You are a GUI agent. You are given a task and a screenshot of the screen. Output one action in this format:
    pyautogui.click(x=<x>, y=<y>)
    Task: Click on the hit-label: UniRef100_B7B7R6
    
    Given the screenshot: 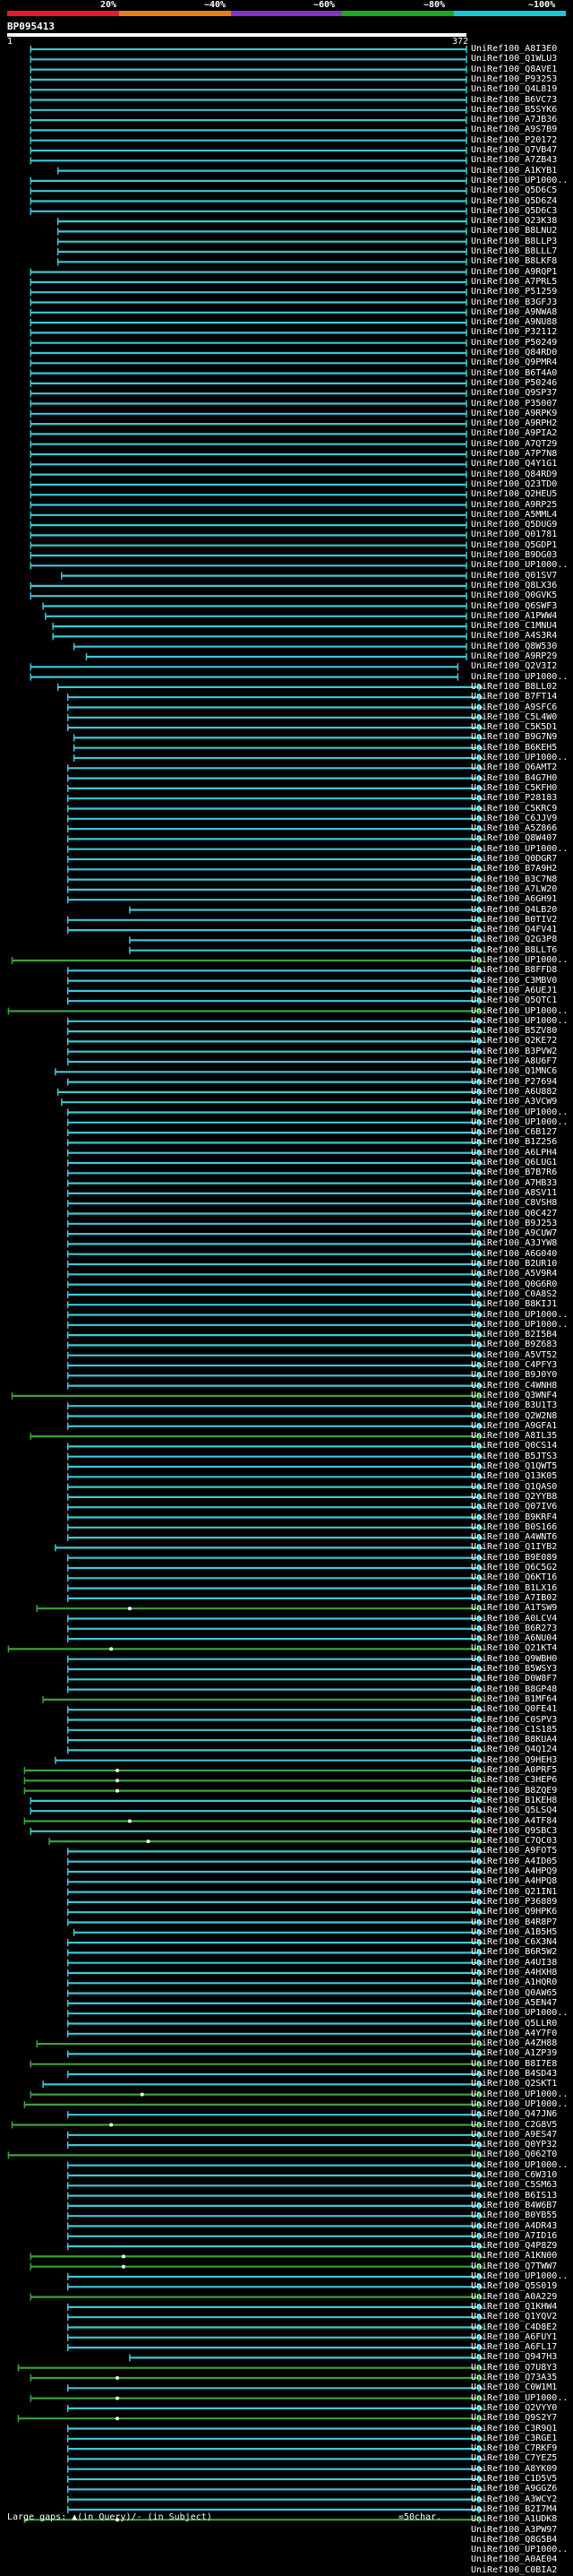 What is the action you would take?
    pyautogui.click(x=514, y=1172)
    